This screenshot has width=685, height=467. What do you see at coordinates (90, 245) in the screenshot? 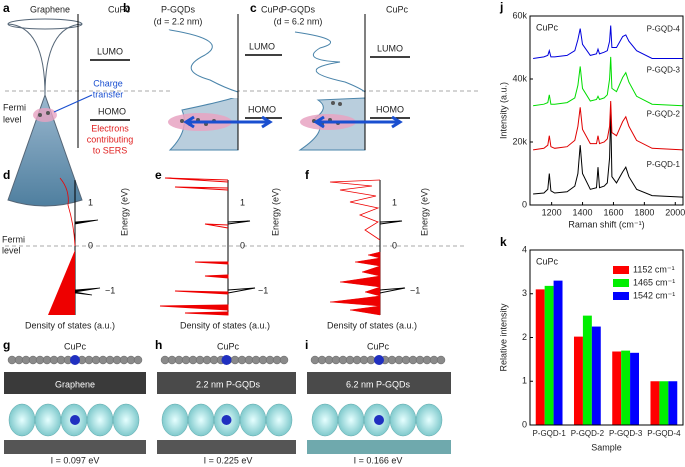
I see `tick-label: 0` at bounding box center [90, 245].